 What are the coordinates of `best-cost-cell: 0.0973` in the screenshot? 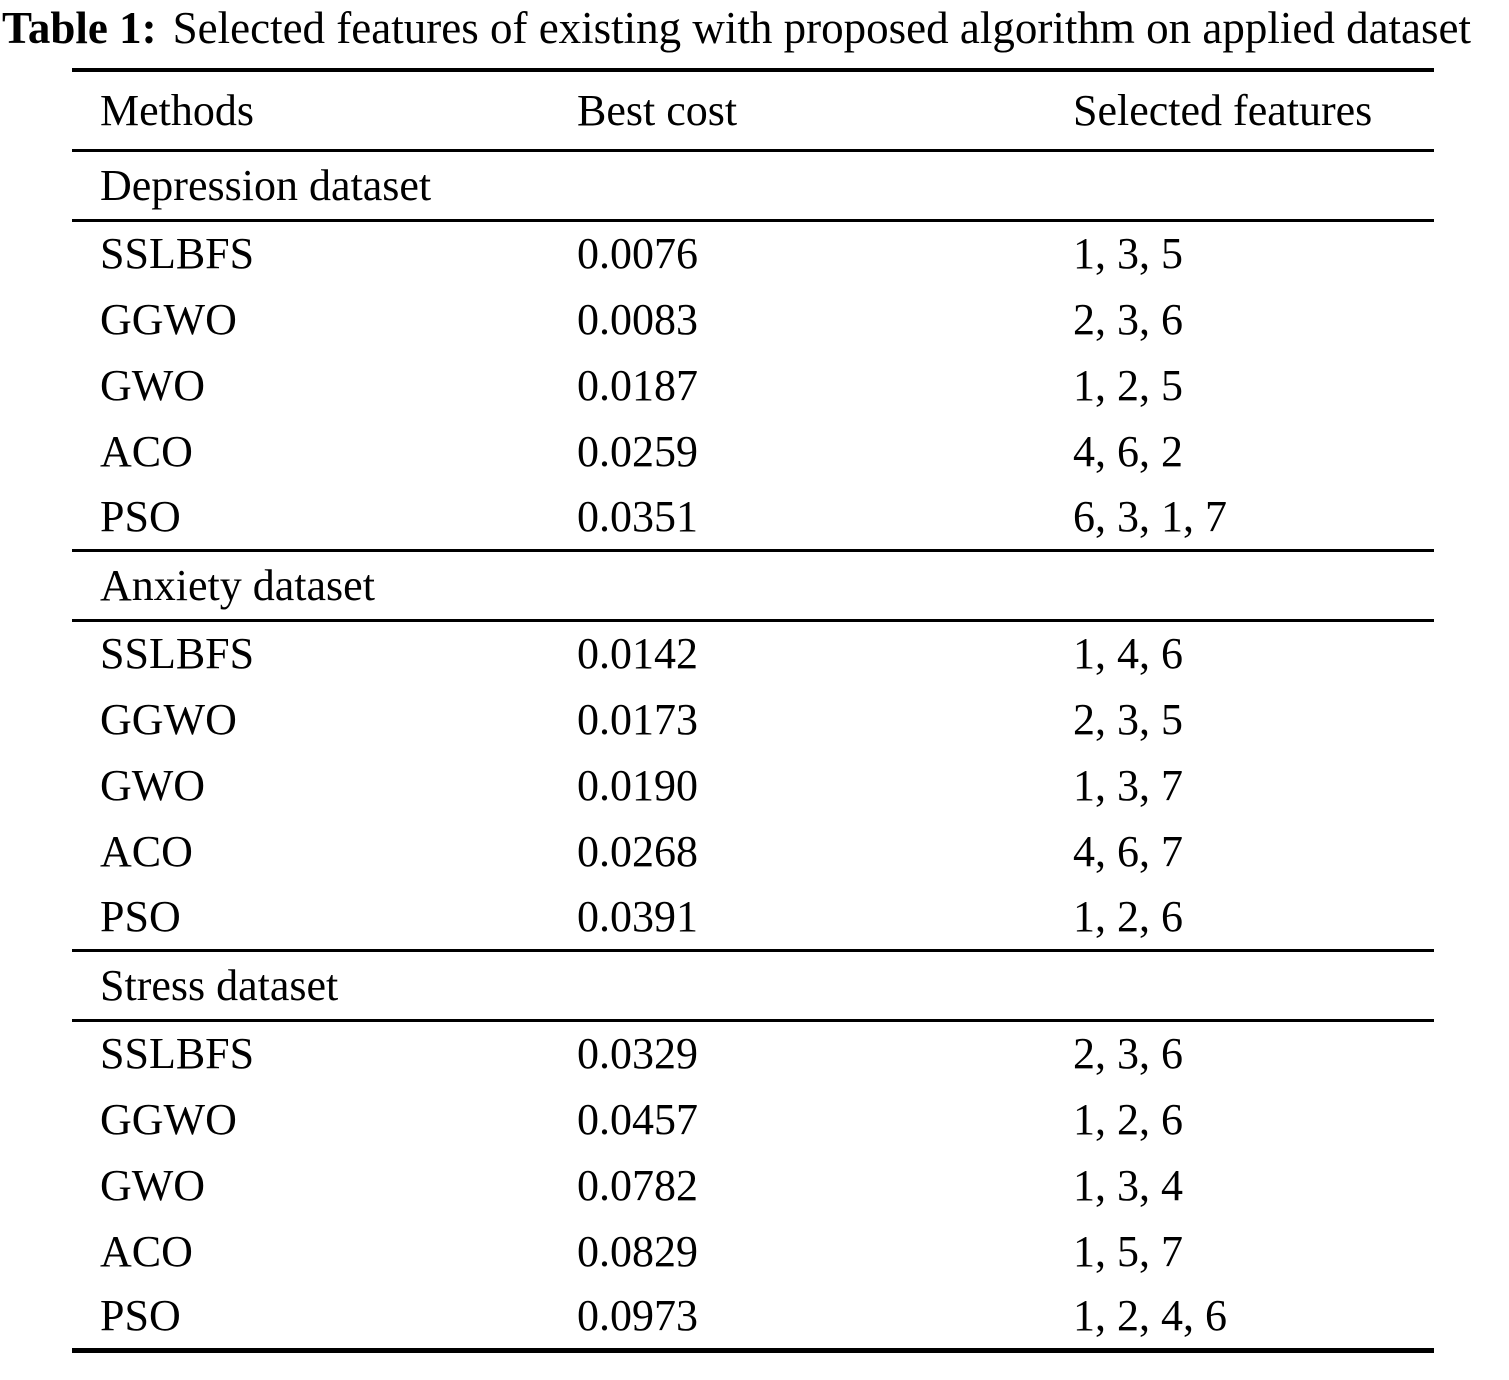 It's located at (637, 1316).